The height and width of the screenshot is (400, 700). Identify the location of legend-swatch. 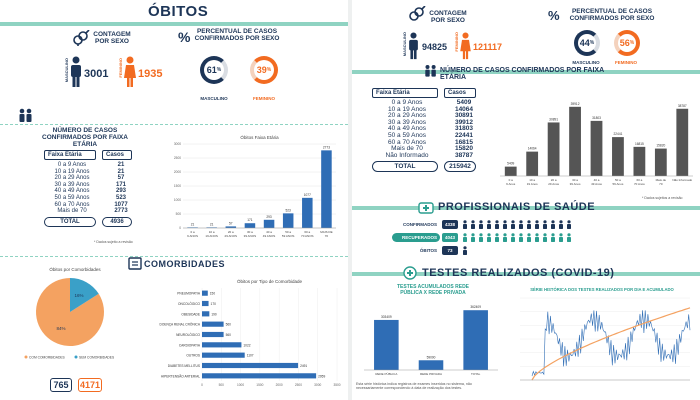
(26, 357).